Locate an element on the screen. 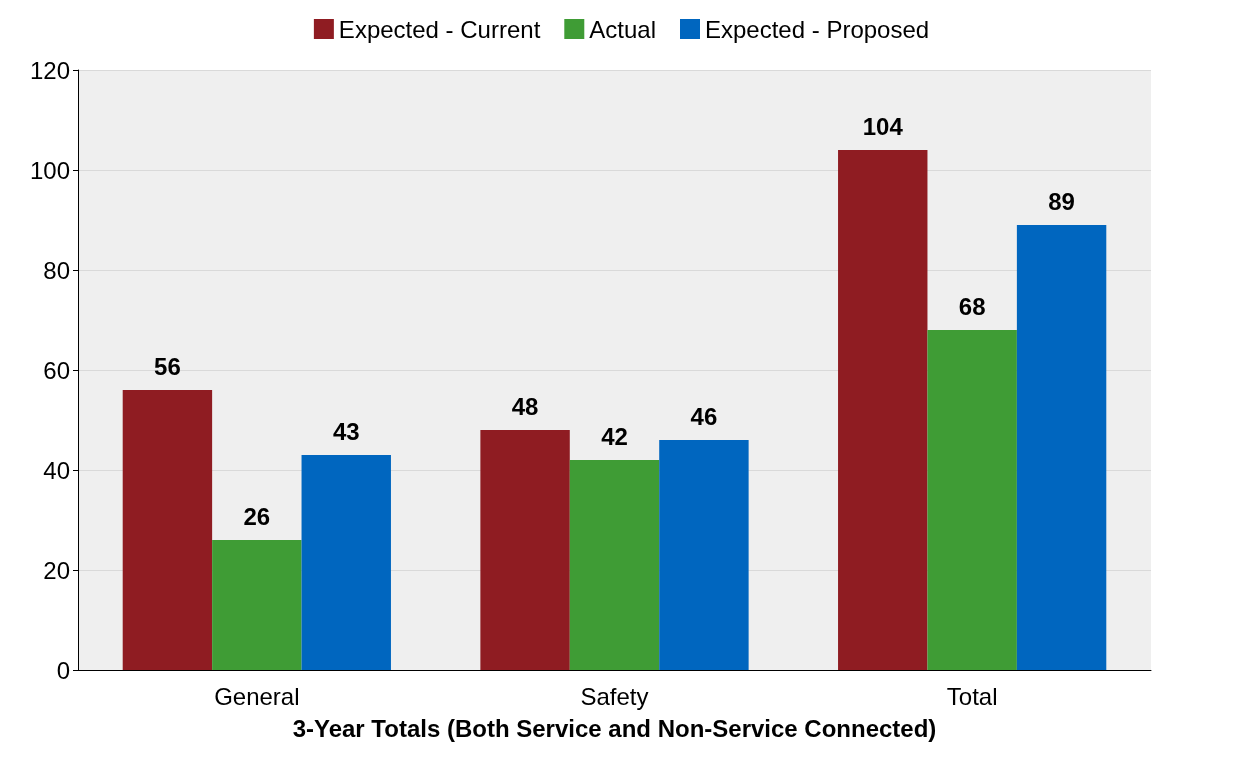  y-tick-label: 60 is located at coordinates (56, 370).